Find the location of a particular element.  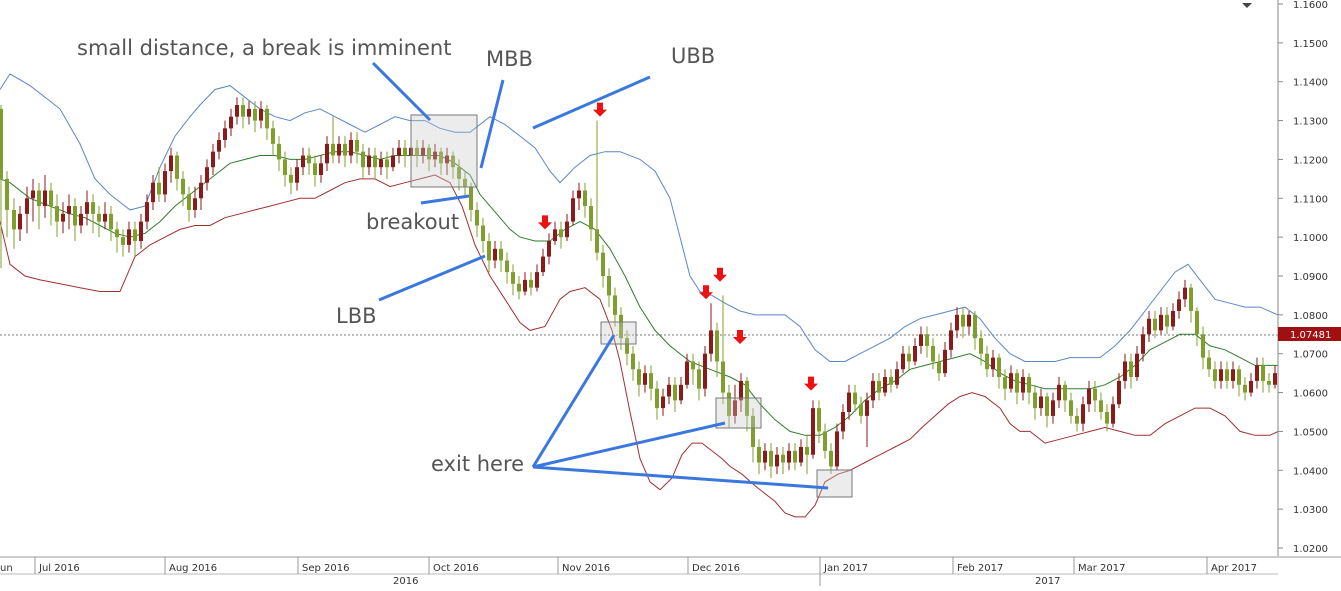

y-tick-label: 1.0800 is located at coordinates (1310, 316).